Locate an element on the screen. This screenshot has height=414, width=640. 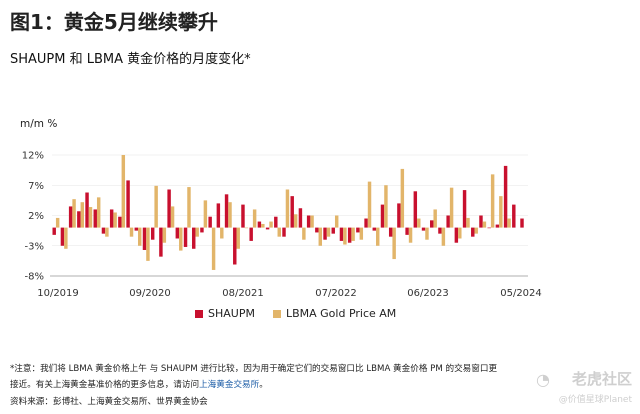
legend-swatch-shaupm is located at coordinates (199, 313).